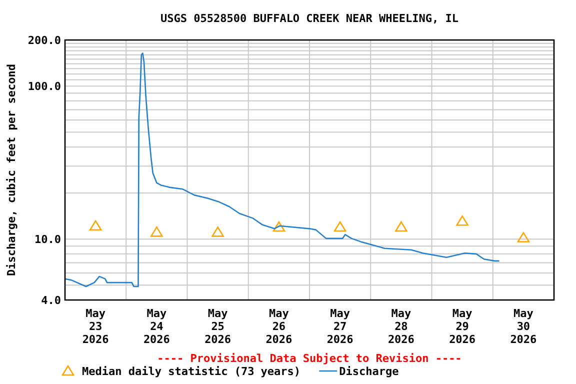 The height and width of the screenshot is (384, 576). I want to click on x-tick-label: May 25 2026, so click(218, 326).